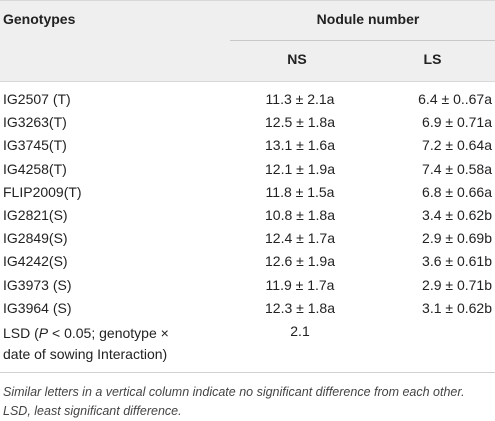 This screenshot has height=421, width=495. What do you see at coordinates (39, 19) in the screenshot?
I see `genotypes-header: Genotypes` at bounding box center [39, 19].